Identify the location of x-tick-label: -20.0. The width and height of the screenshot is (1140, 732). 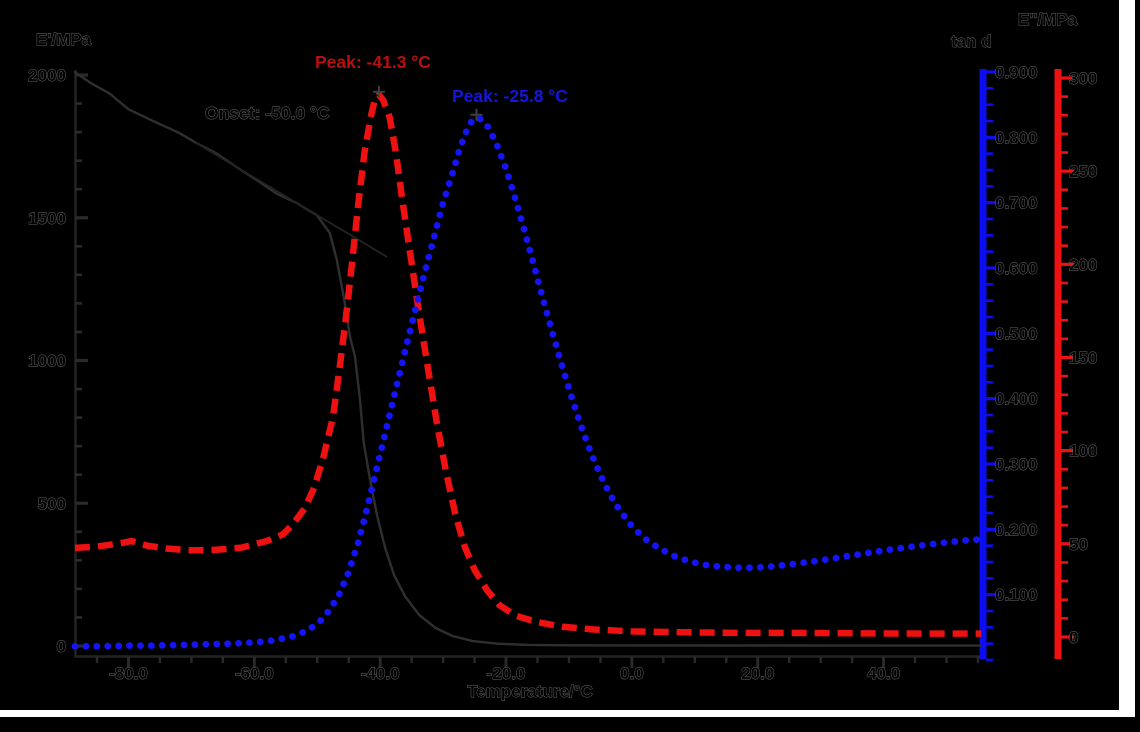
(506, 673).